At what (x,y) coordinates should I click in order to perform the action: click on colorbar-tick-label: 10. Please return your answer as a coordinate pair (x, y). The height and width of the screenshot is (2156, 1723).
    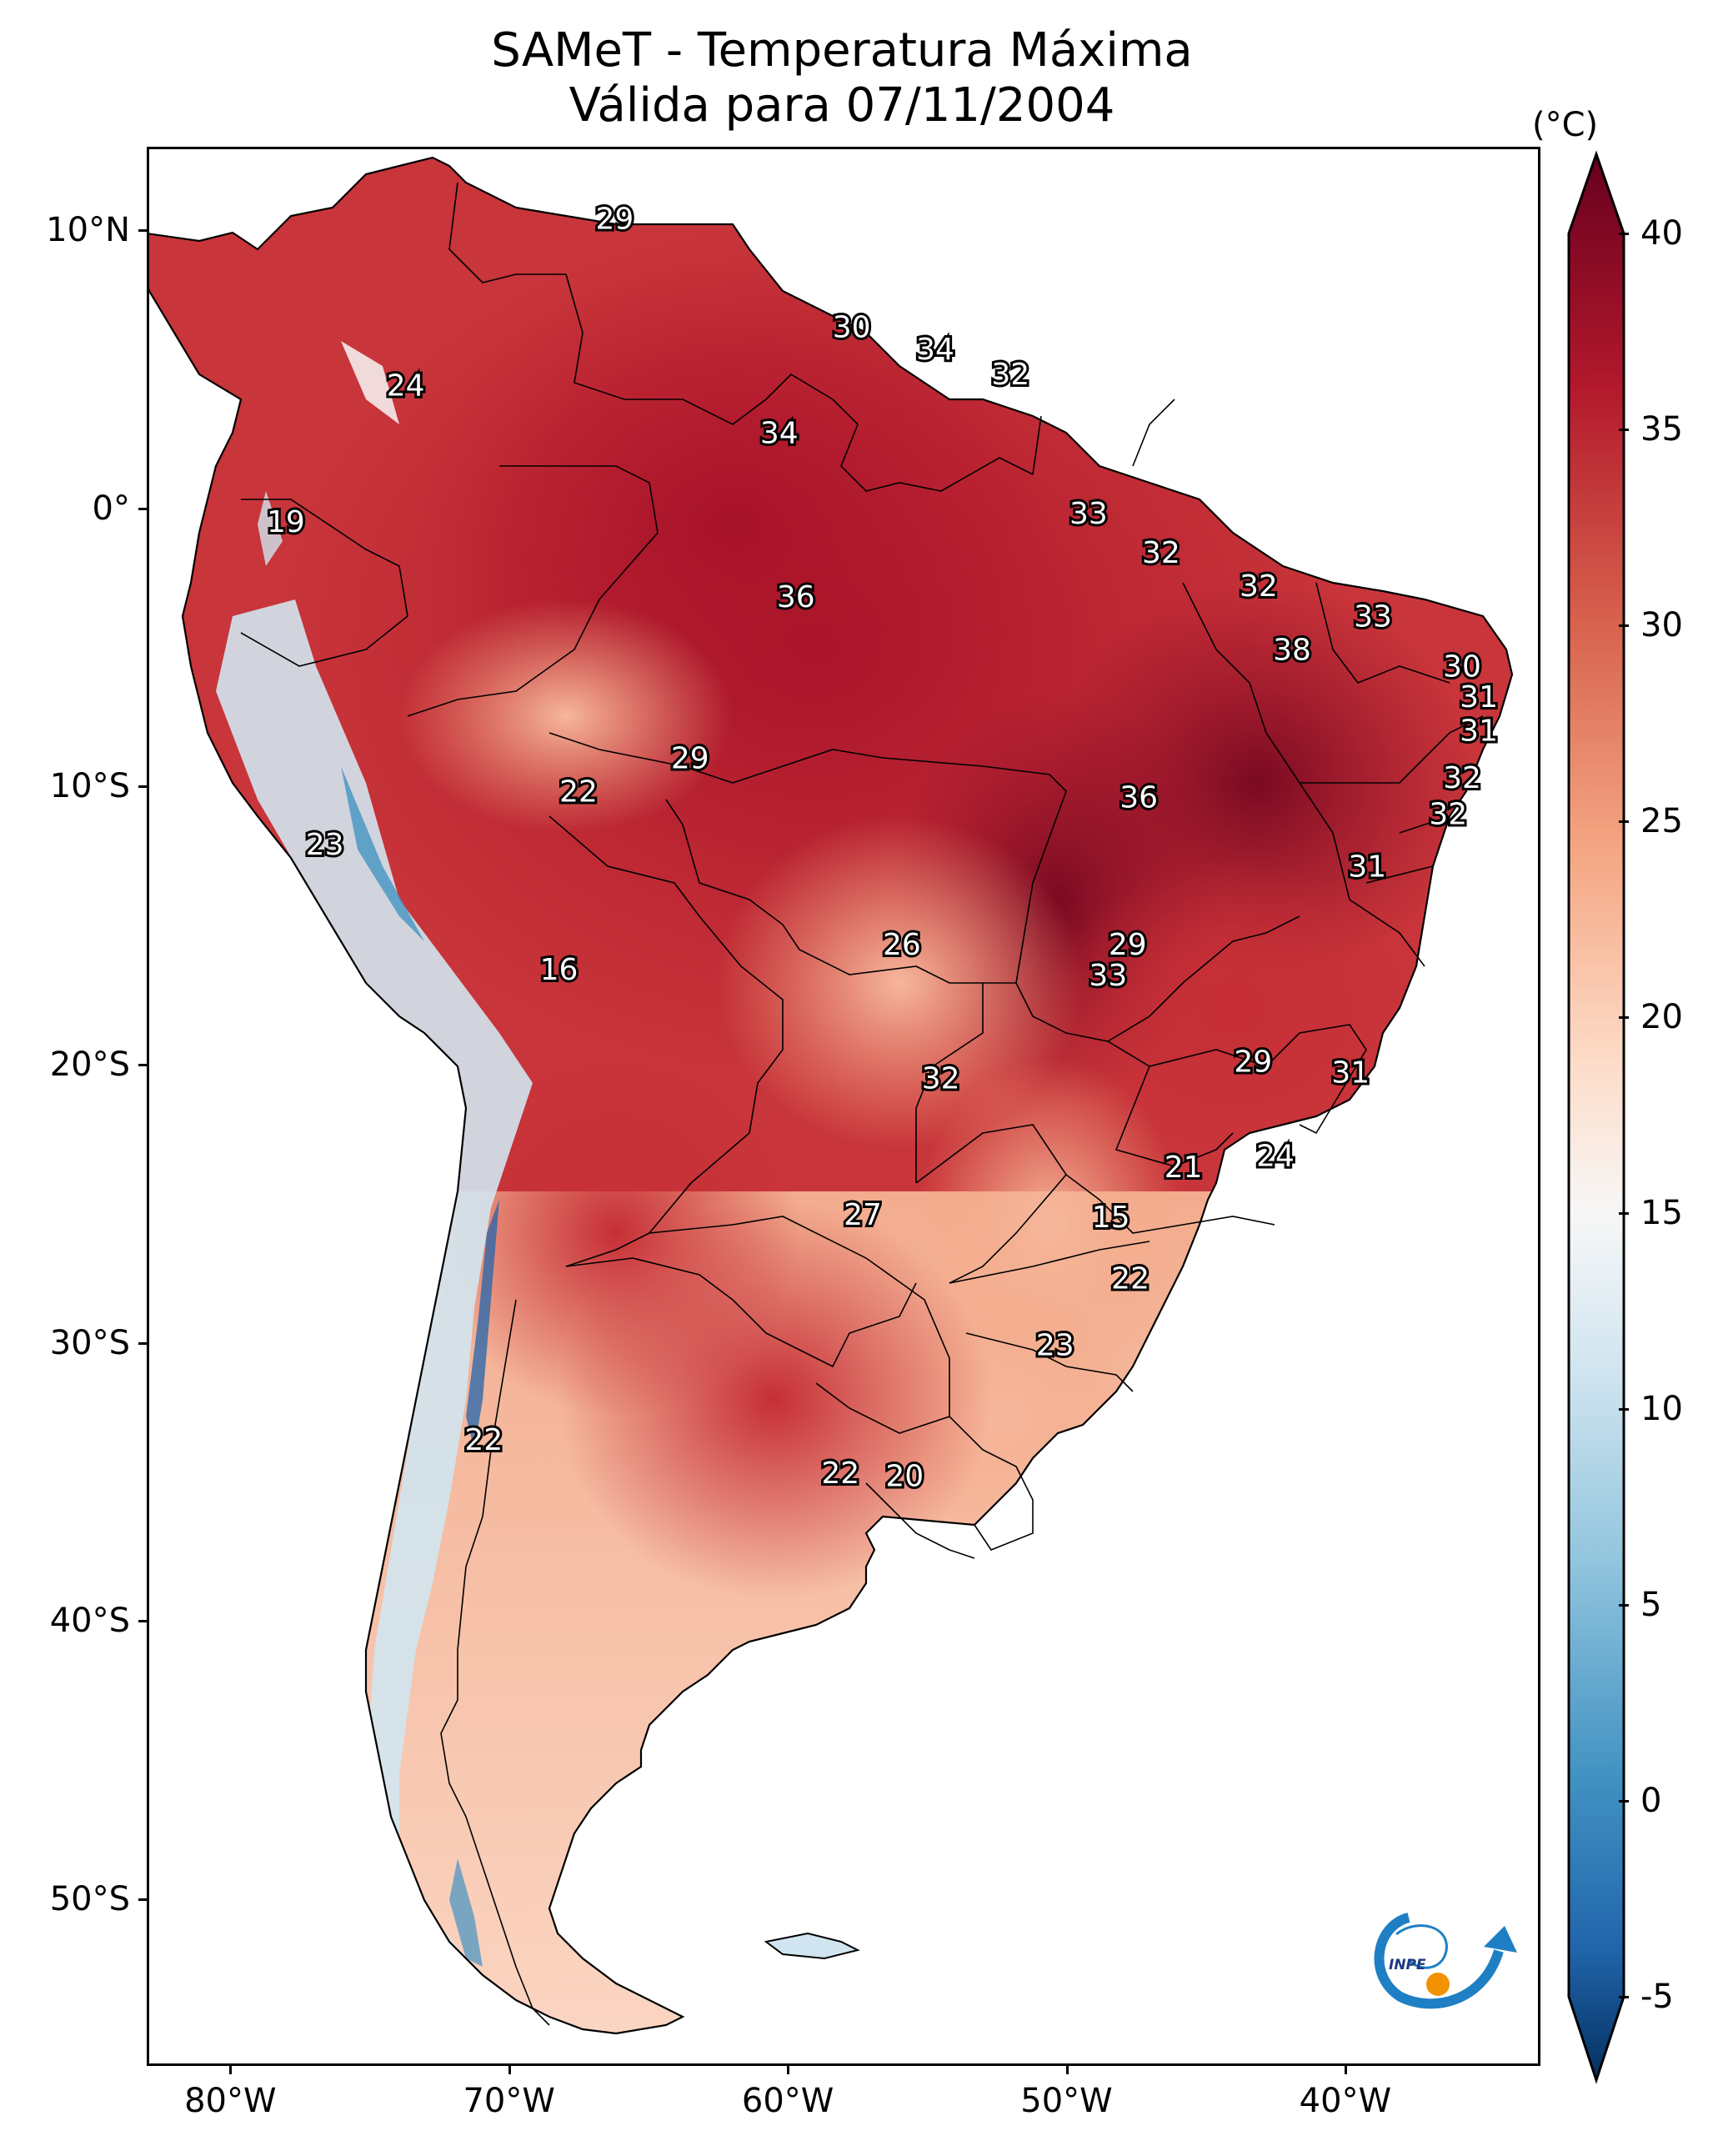
    Looking at the image, I should click on (1661, 1409).